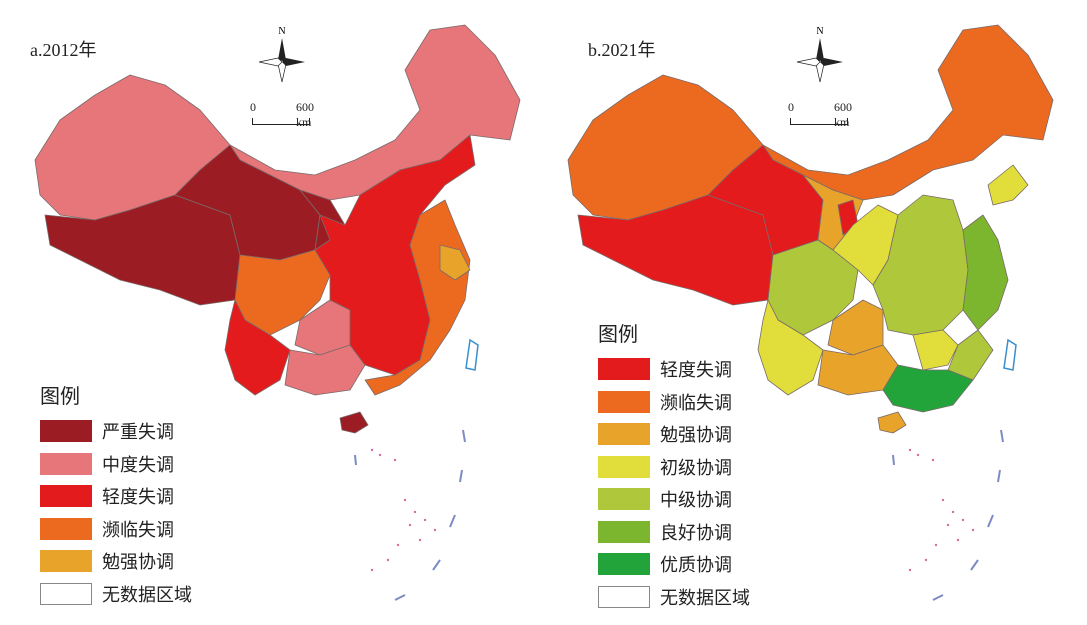  What do you see at coordinates (138, 433) in the screenshot?
I see `legend-label: 严重失调` at bounding box center [138, 433].